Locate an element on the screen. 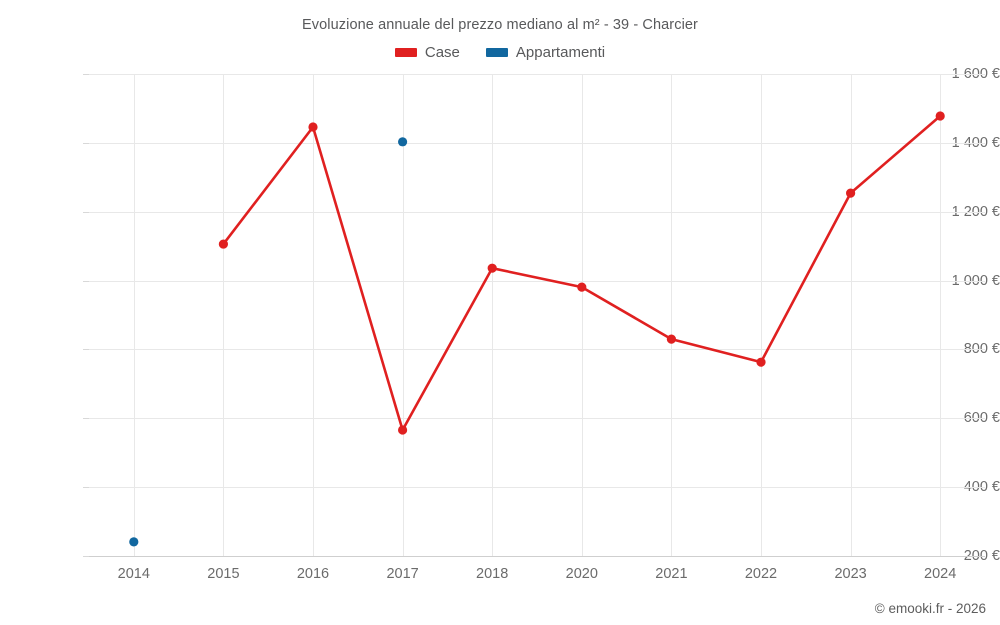 This screenshot has width=1000, height=625. legend-label-case: Case is located at coordinates (442, 52).